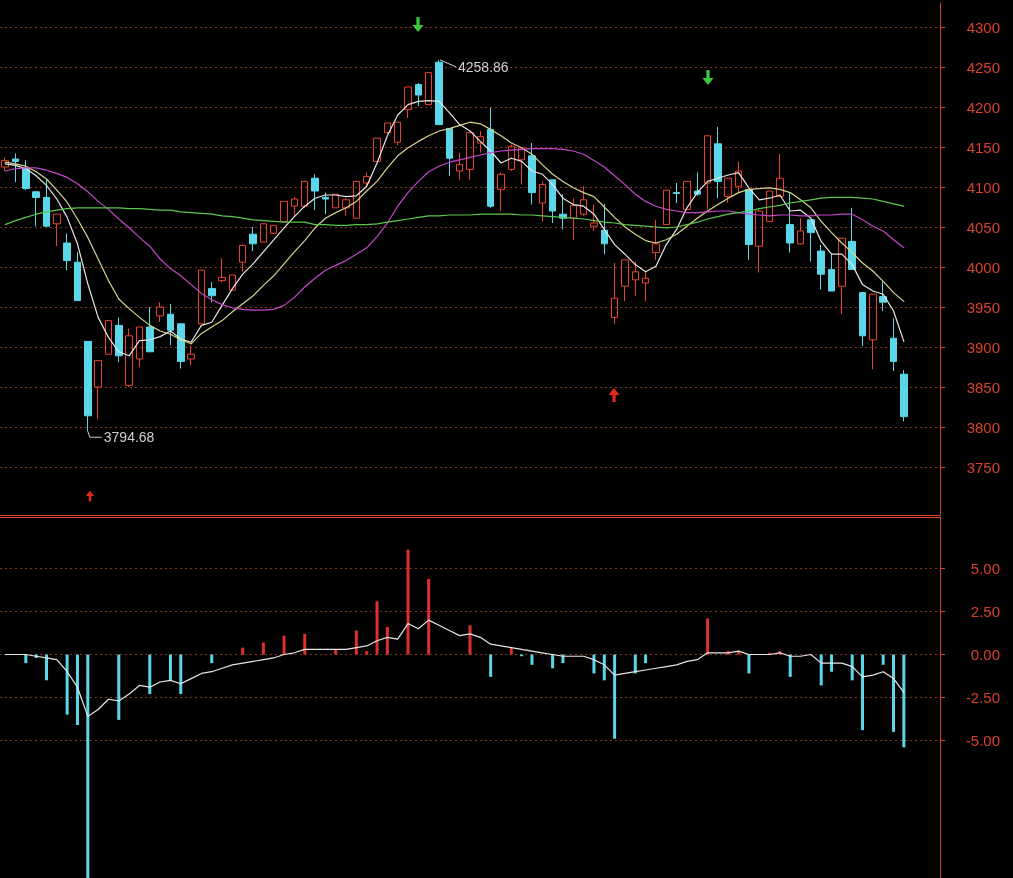 The width and height of the screenshot is (1013, 878). Describe the element at coordinates (983, 67) in the screenshot. I see `y-tick-label: 4250` at that location.